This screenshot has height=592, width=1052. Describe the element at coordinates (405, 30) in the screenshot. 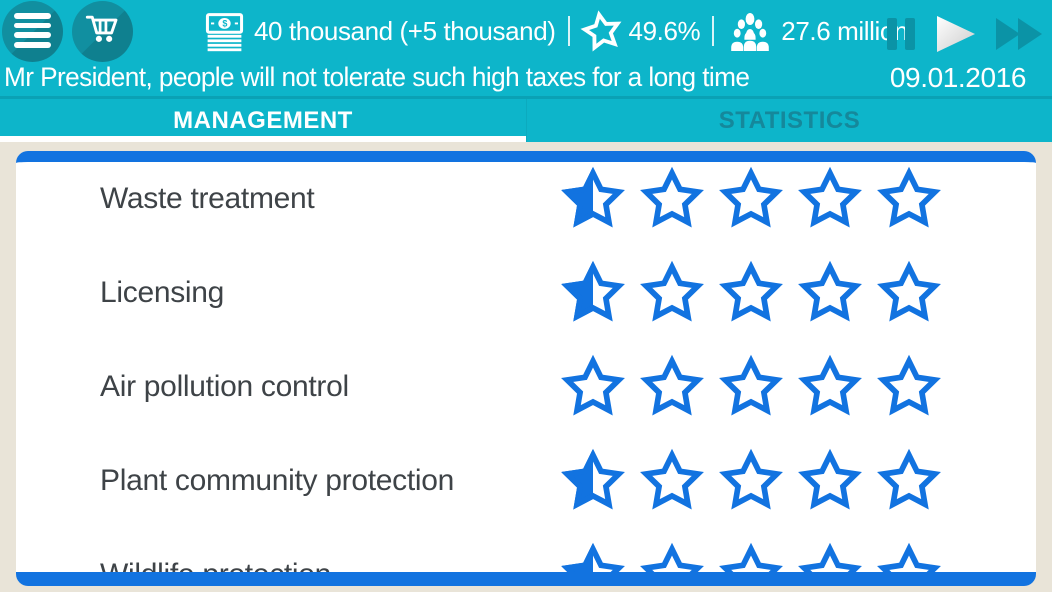

I see `money-value: 40 thousand (+5 thousand)` at that location.